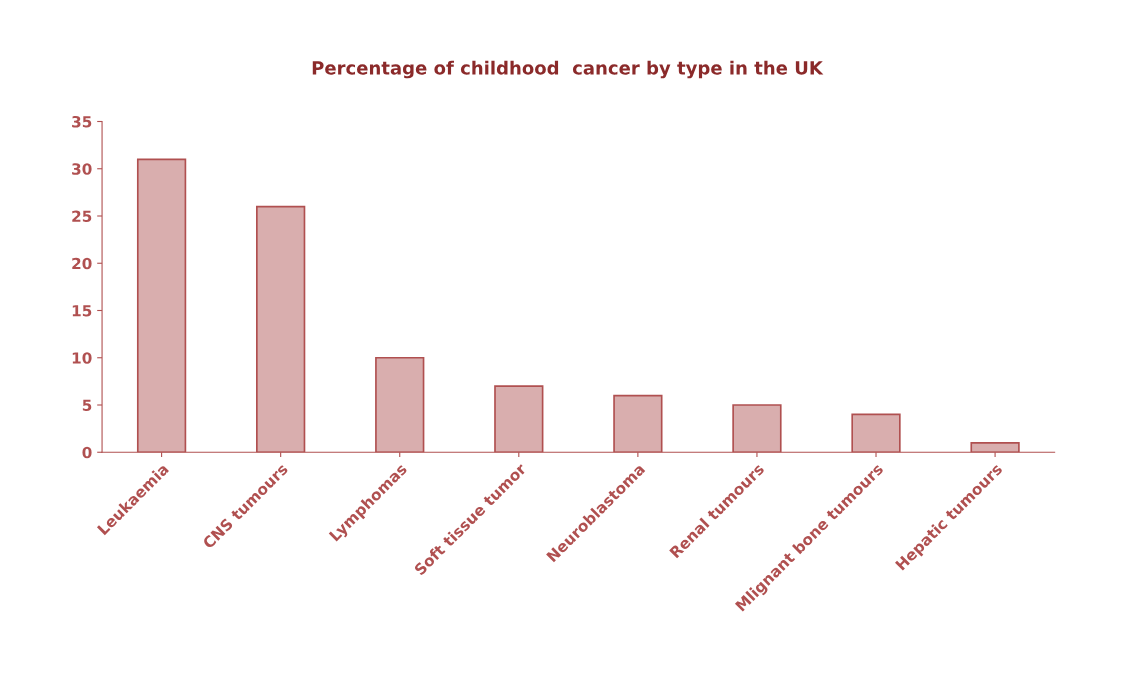 Image resolution: width=1134 pixels, height=675 pixels. I want to click on y-tick-label: 20, so click(82, 263).